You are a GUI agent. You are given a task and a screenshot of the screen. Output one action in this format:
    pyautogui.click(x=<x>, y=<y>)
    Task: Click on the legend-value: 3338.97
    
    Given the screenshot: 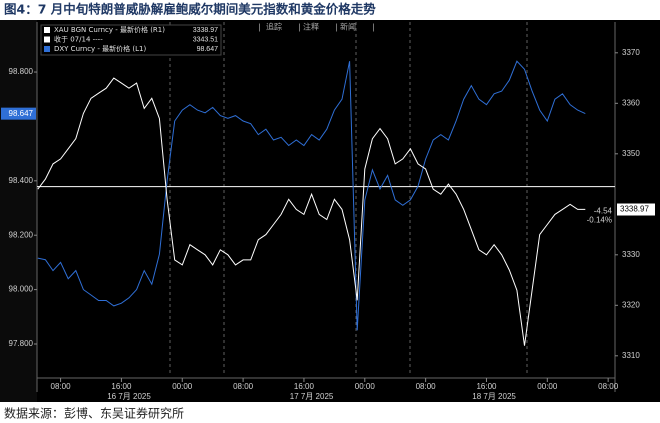 What is the action you would take?
    pyautogui.click(x=205, y=30)
    